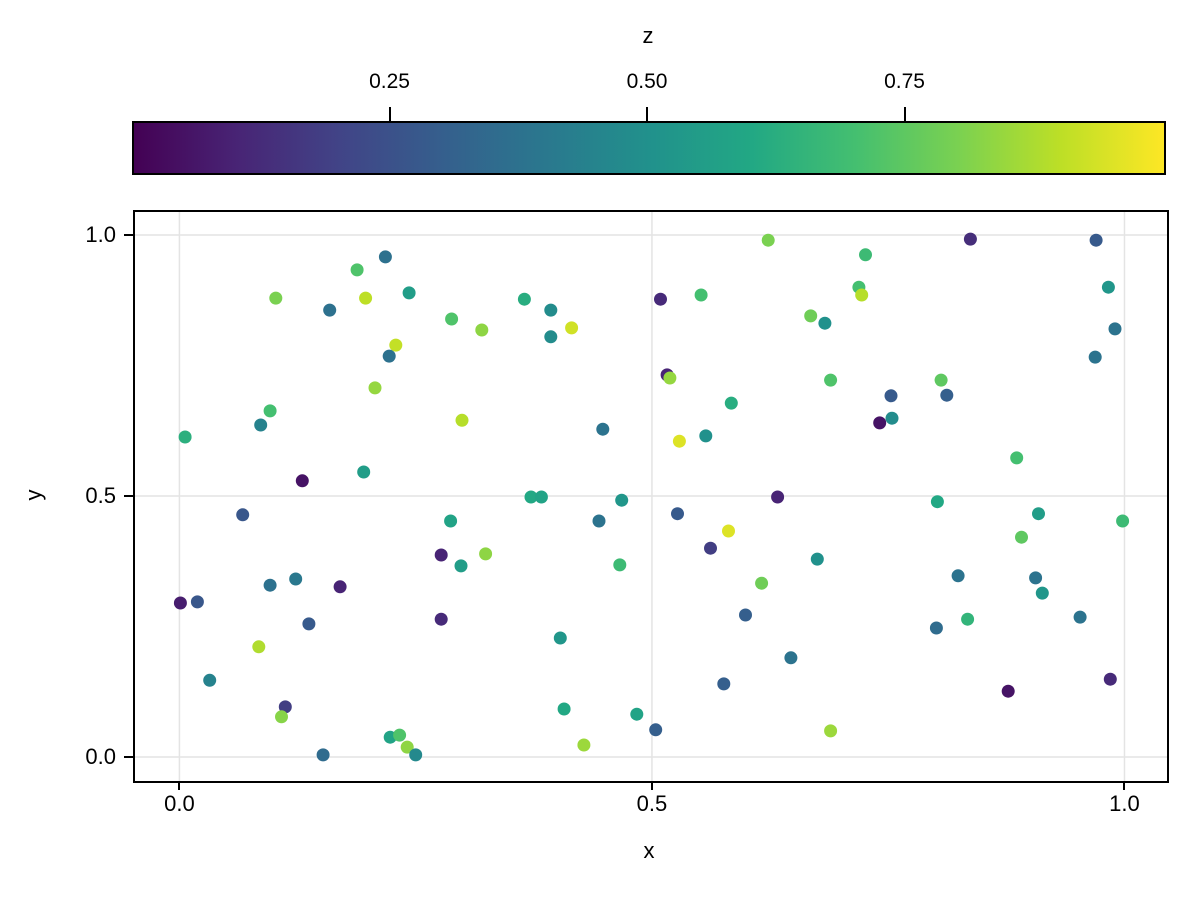 The image size is (1200, 900). I want to click on colorbar-tick-label: 0.50, so click(647, 81).